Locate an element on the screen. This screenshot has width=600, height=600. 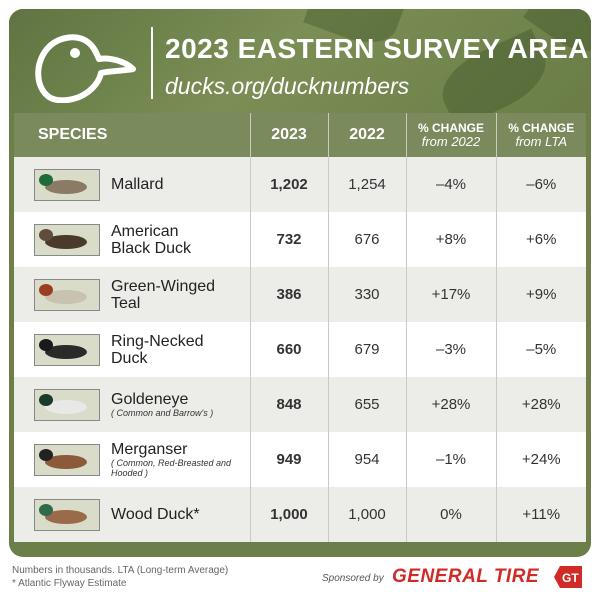
website-url: ducks.org/ducknumbers is located at coordinates (287, 86).